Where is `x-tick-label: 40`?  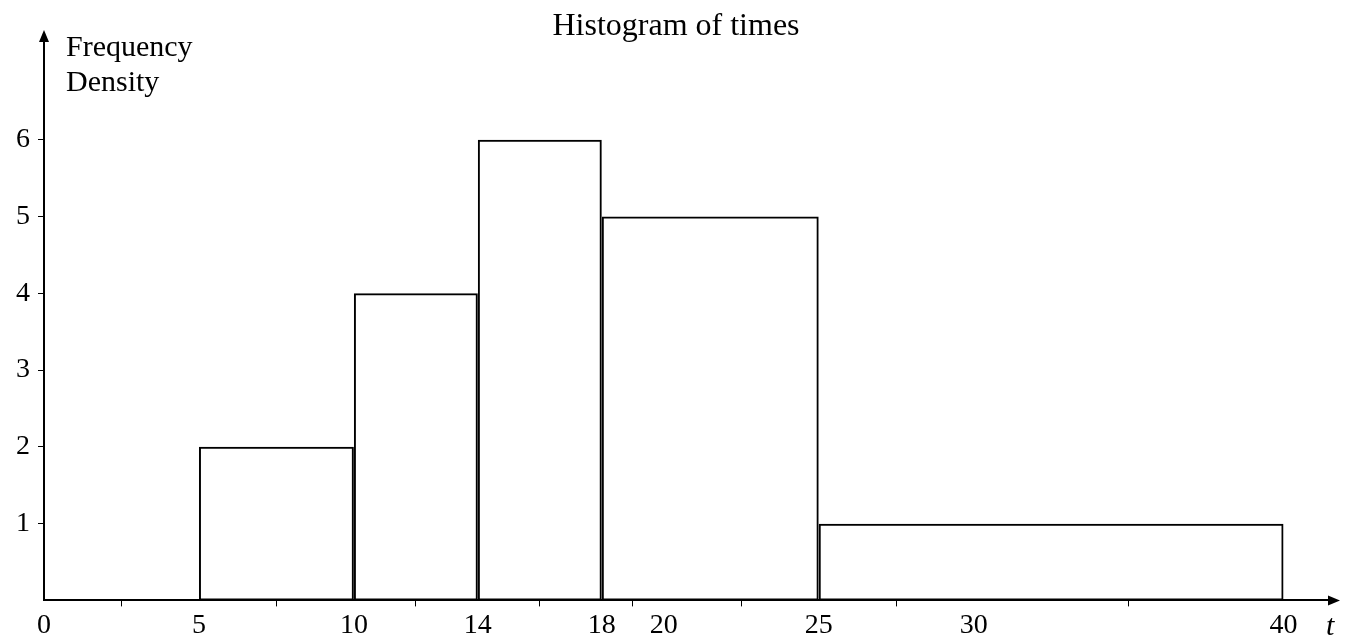 x-tick-label: 40 is located at coordinates (1283, 623).